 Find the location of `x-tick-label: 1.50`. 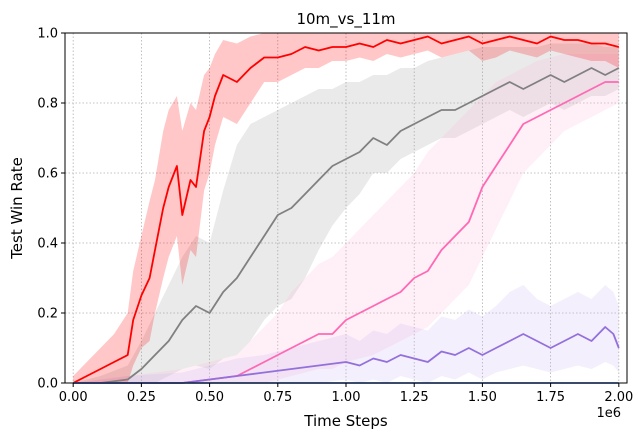

x-tick-label: 1.50 is located at coordinates (482, 397).